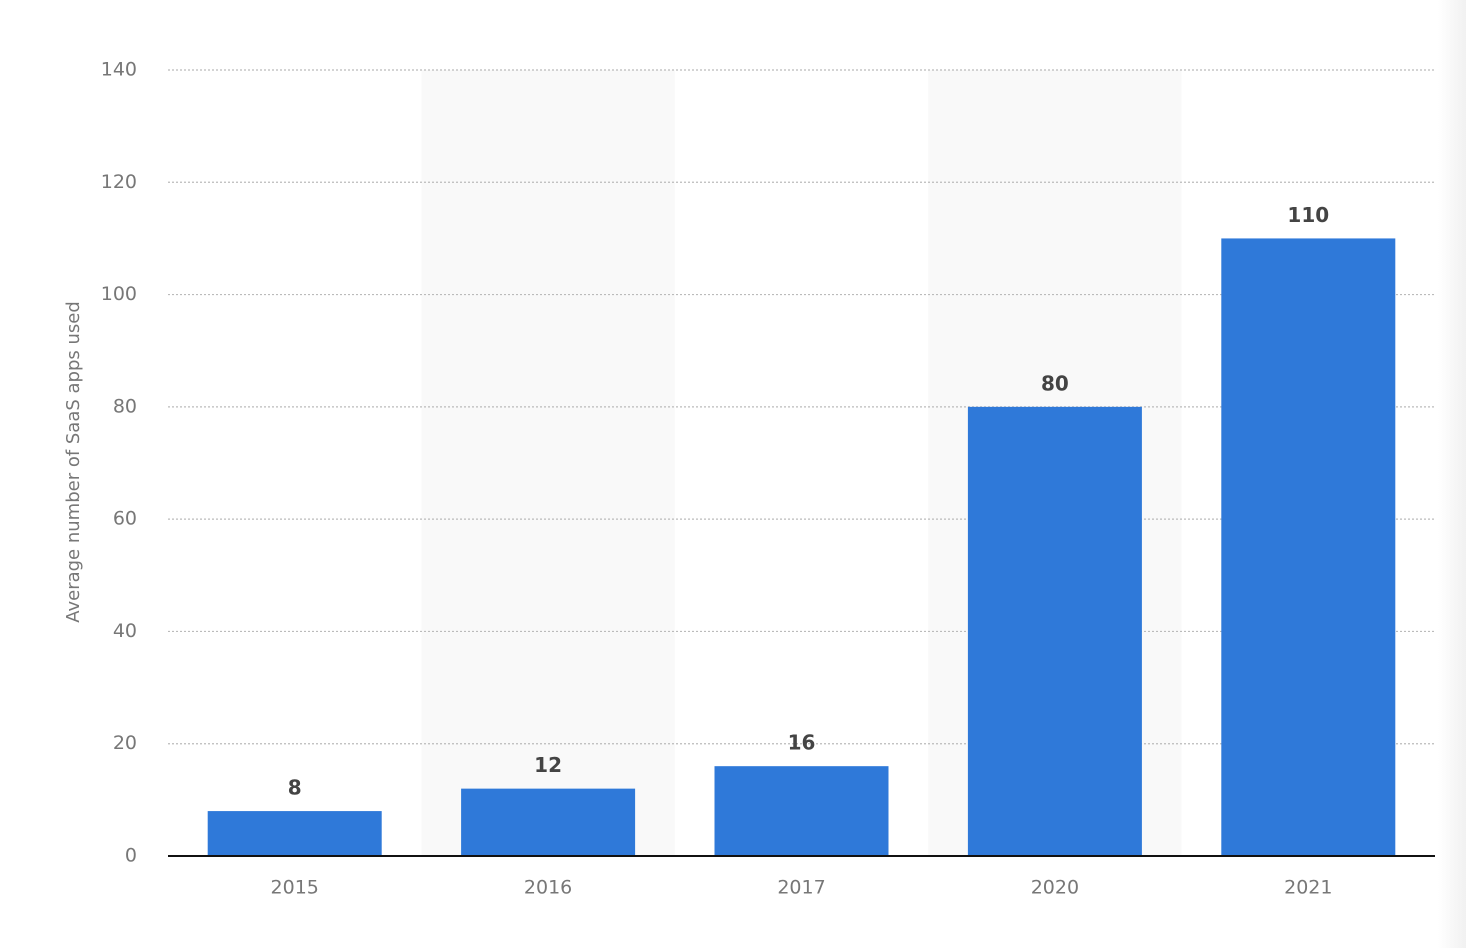  I want to click on value-label: 110, so click(1308, 215).